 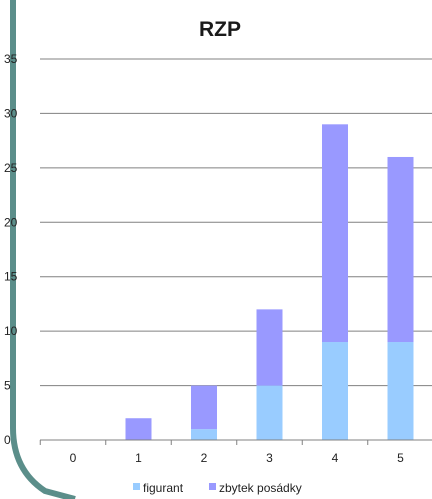 What do you see at coordinates (220, 29) in the screenshot?
I see `chart-title: RZP` at bounding box center [220, 29].